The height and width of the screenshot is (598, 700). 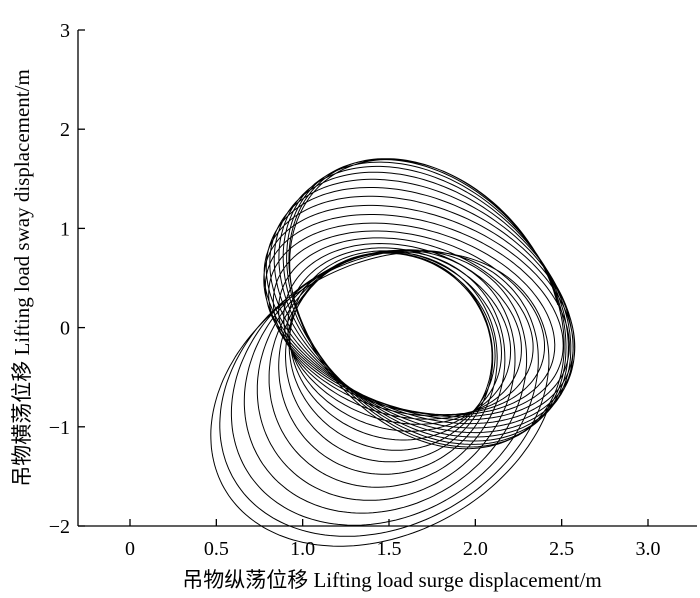 What do you see at coordinates (475, 549) in the screenshot?
I see `x-tick-label: 2.0` at bounding box center [475, 549].